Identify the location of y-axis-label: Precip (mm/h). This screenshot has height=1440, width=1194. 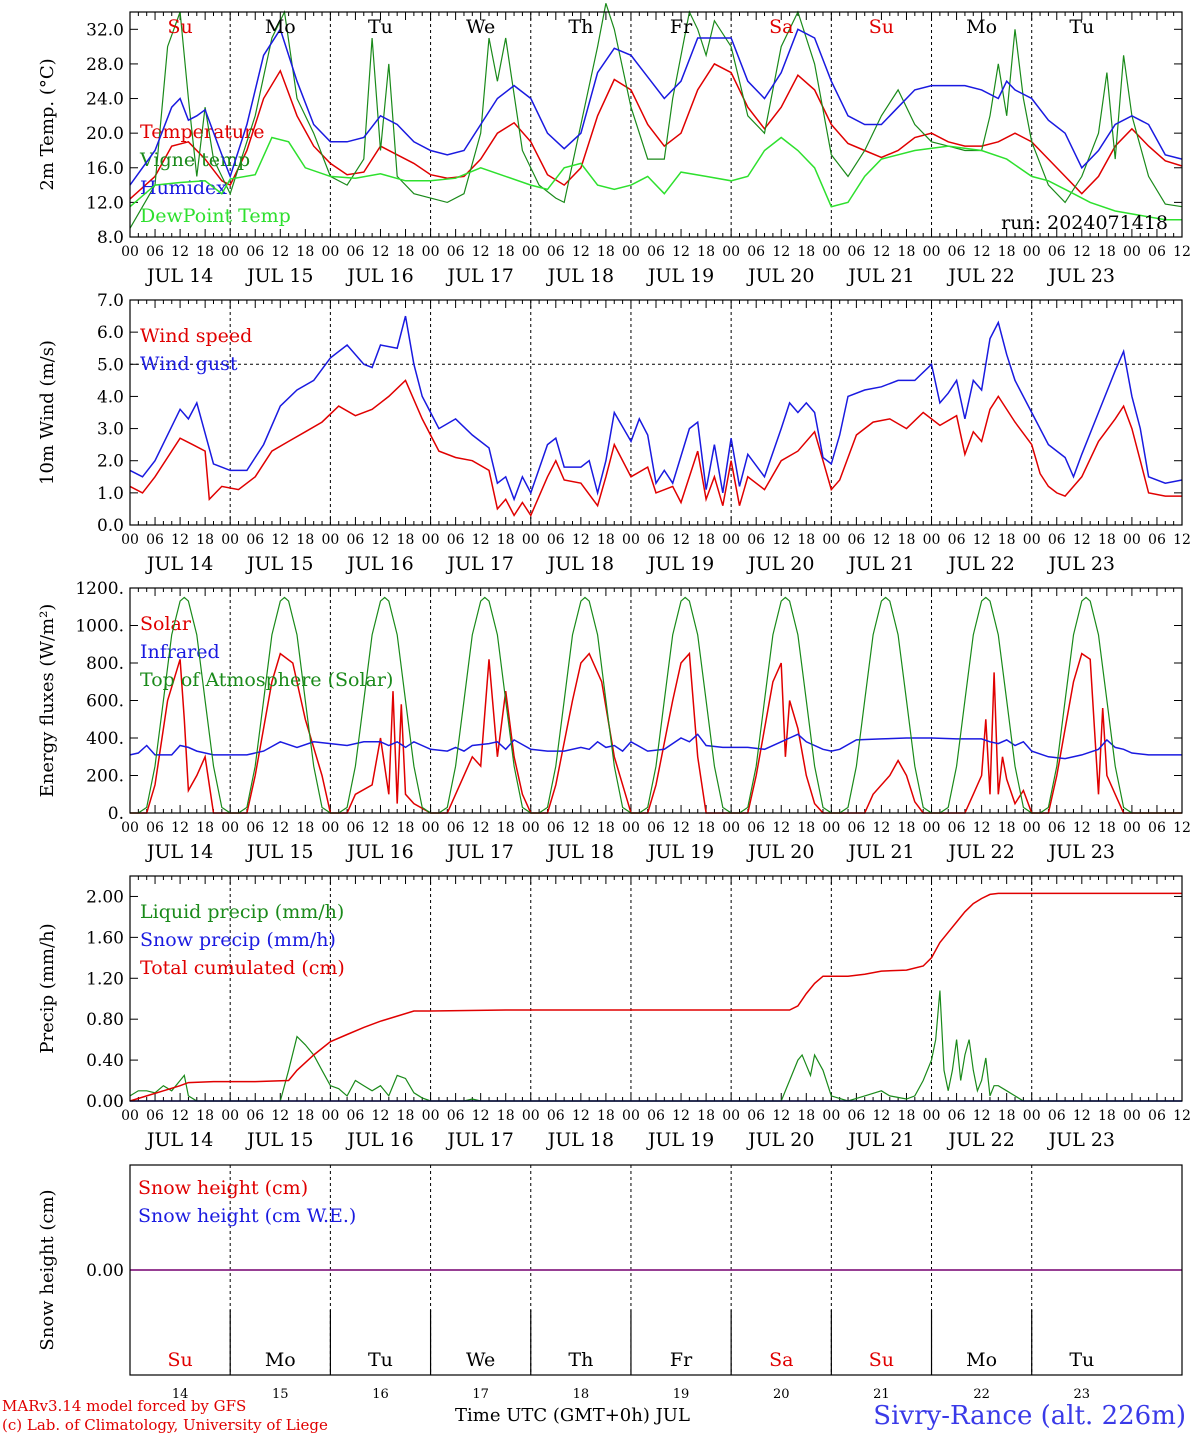
(47, 988).